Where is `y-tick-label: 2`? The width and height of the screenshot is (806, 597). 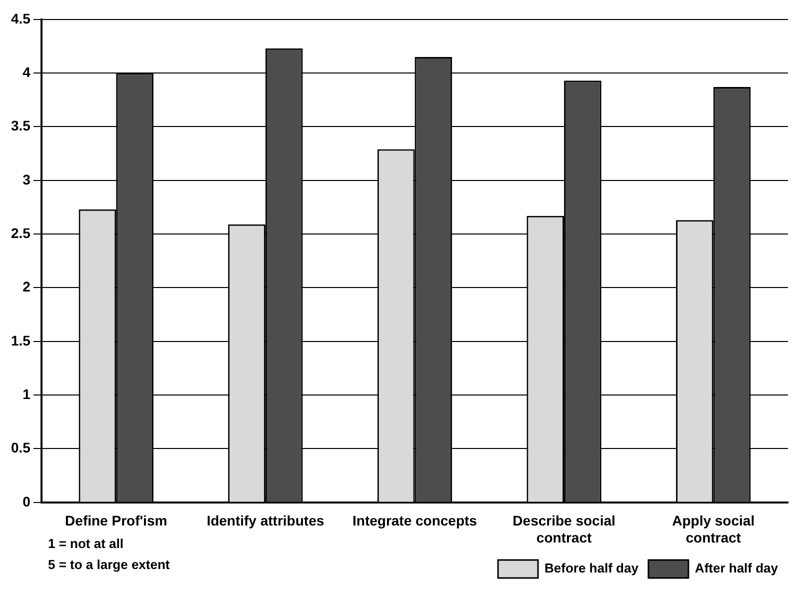
y-tick-label: 2 is located at coordinates (26, 286).